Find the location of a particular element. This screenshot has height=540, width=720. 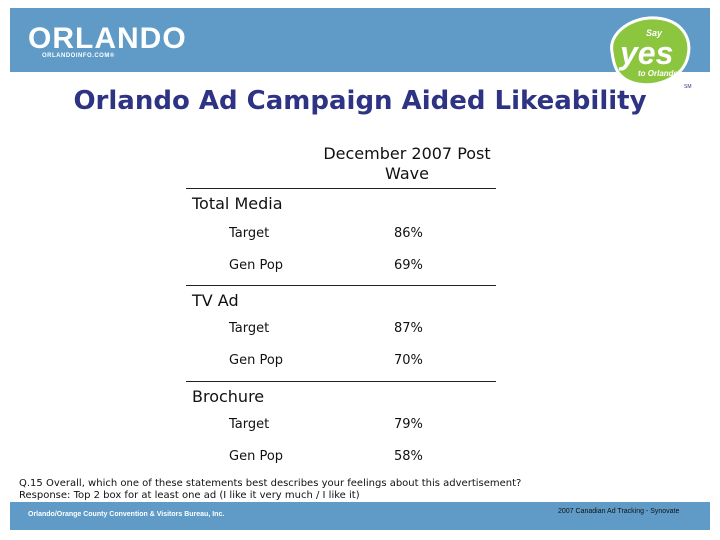

orlando-logo: ORLANDO is located at coordinates (107, 38).